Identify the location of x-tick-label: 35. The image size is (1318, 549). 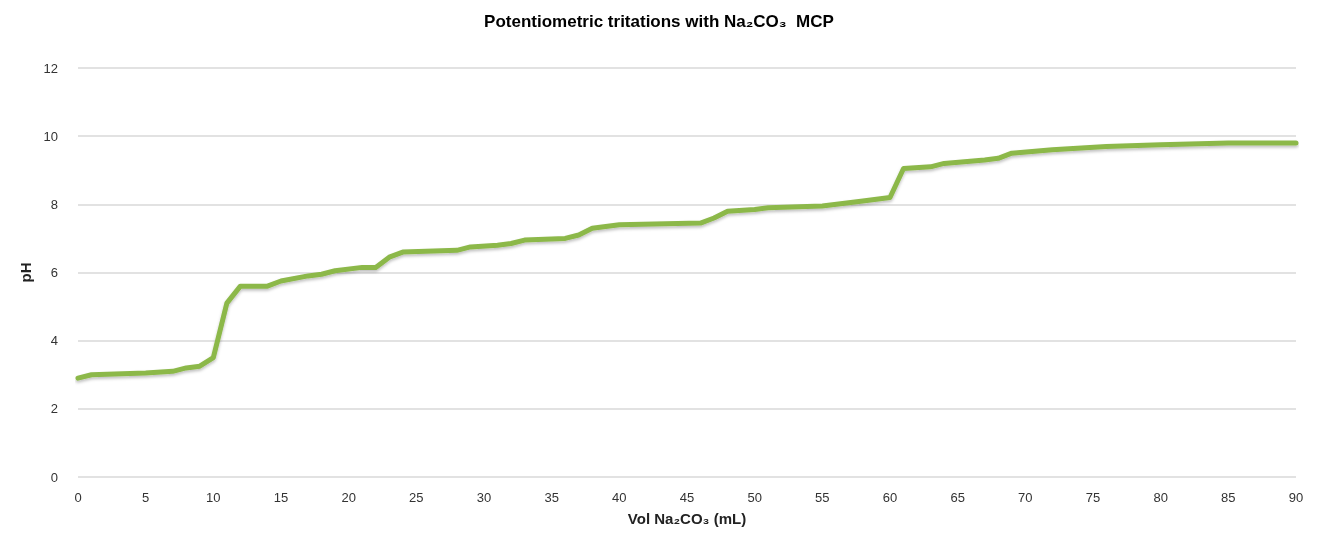
(551, 497).